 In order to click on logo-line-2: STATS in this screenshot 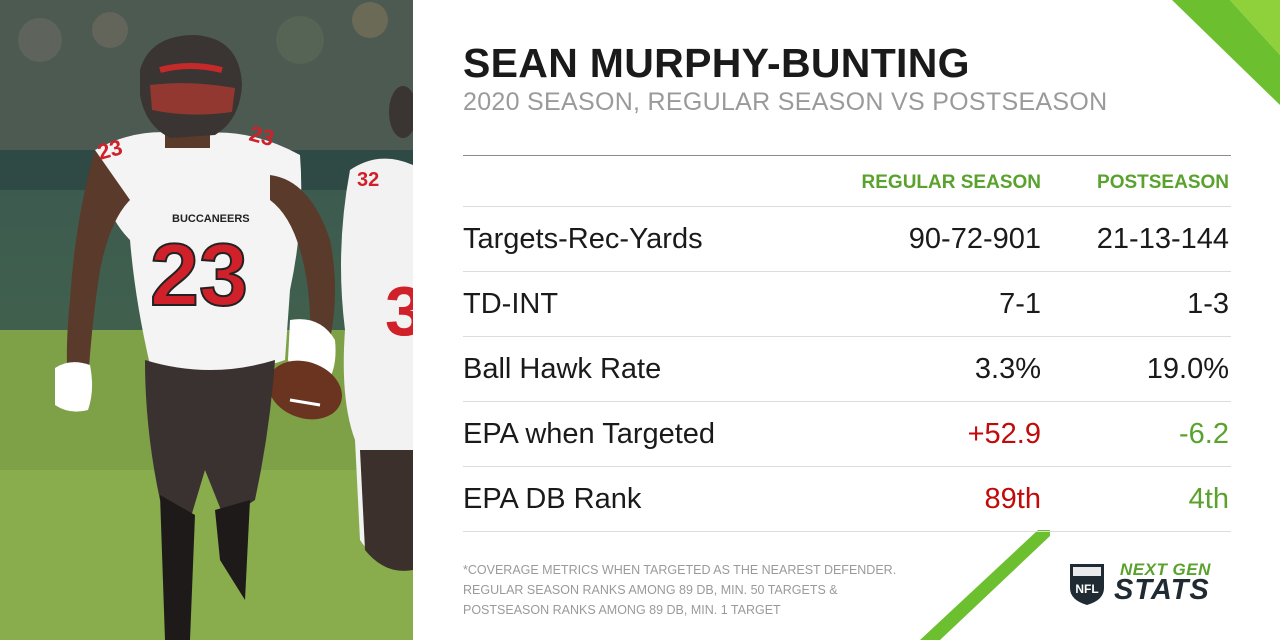, I will do `click(1162, 590)`.